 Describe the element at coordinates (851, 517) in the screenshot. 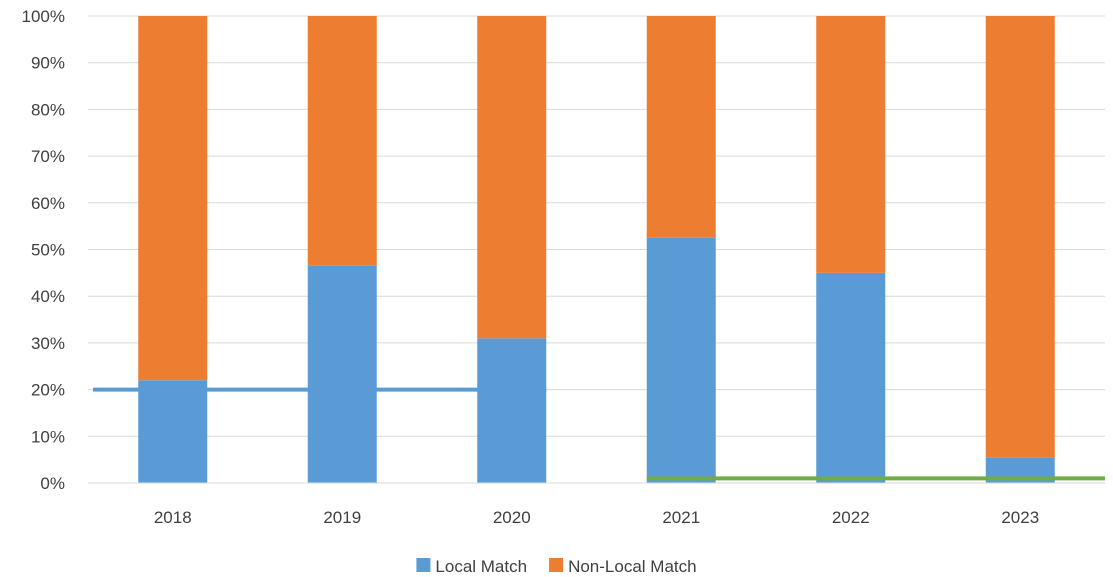

I see `x-tick-label: 2022` at that location.